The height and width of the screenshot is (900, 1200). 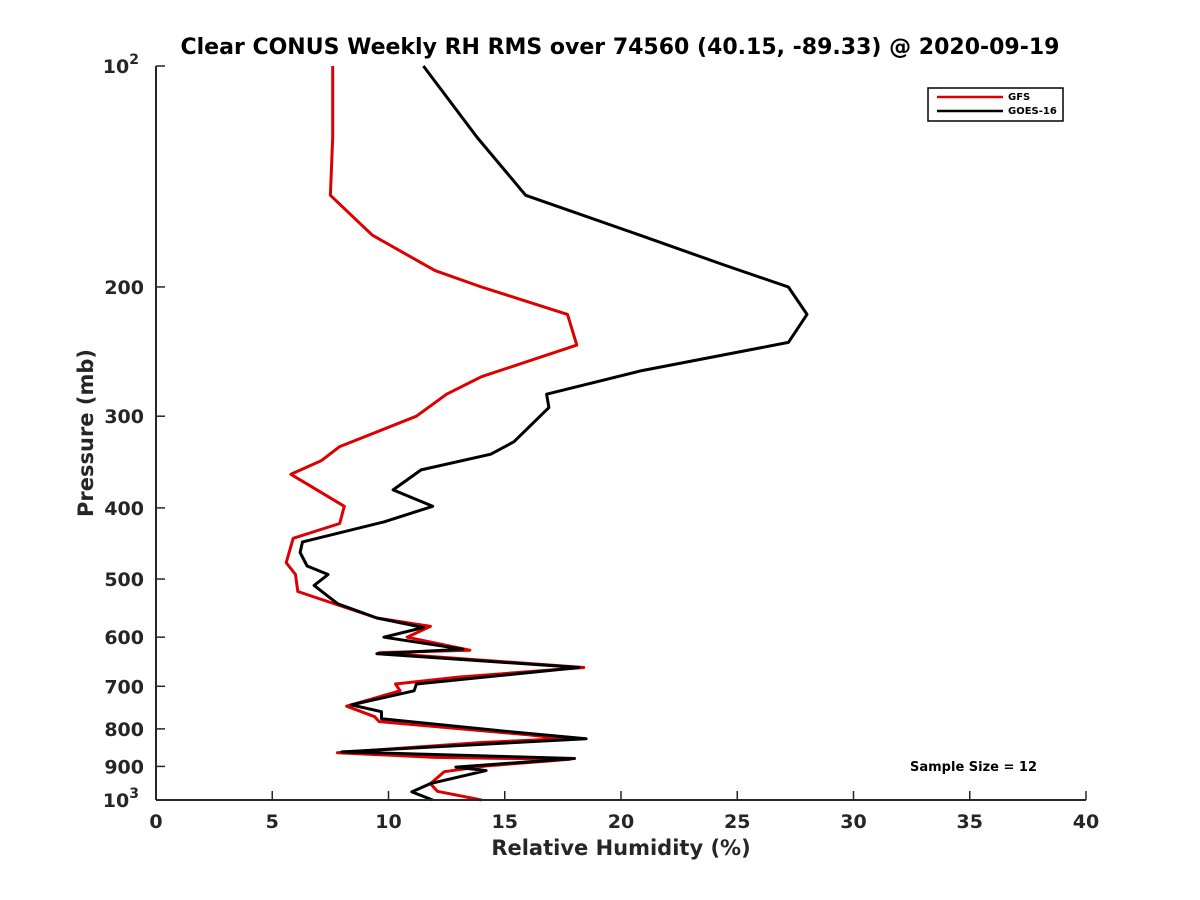 I want to click on y-tick-label: 400, so click(x=124, y=509).